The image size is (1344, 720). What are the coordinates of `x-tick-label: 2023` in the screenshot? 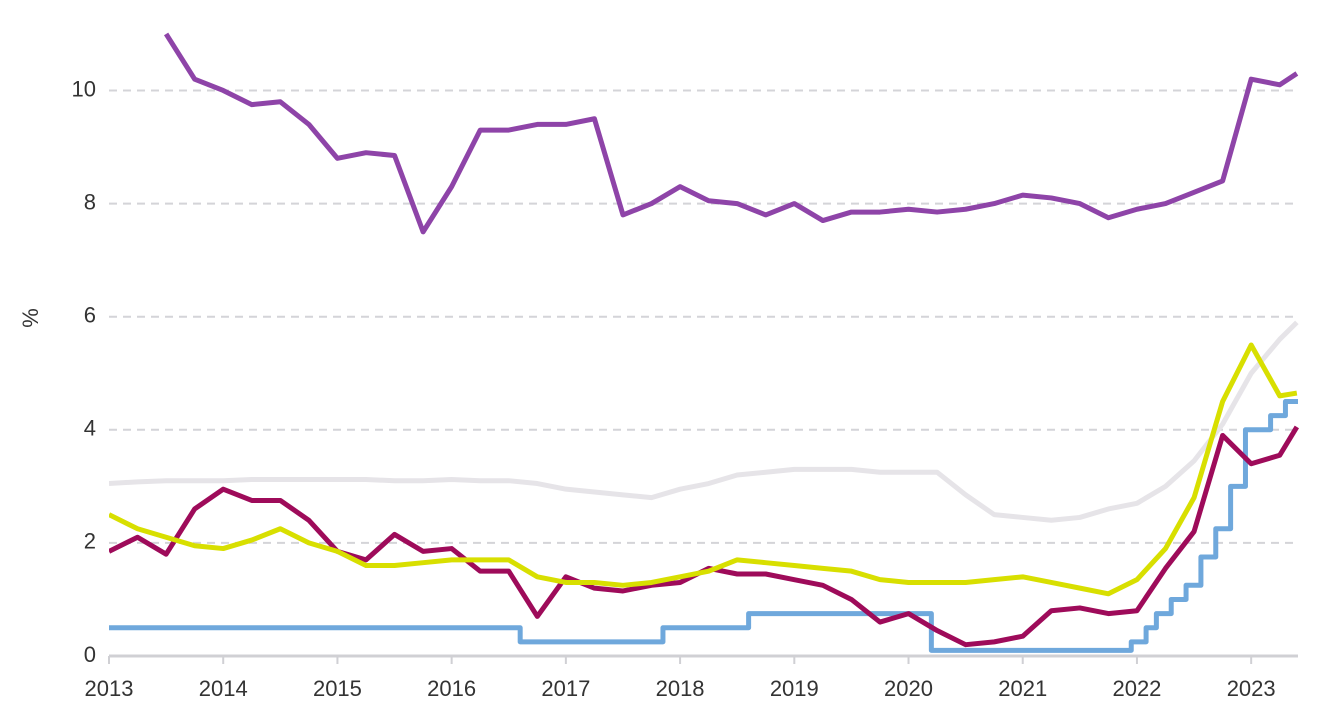 It's located at (1251, 688).